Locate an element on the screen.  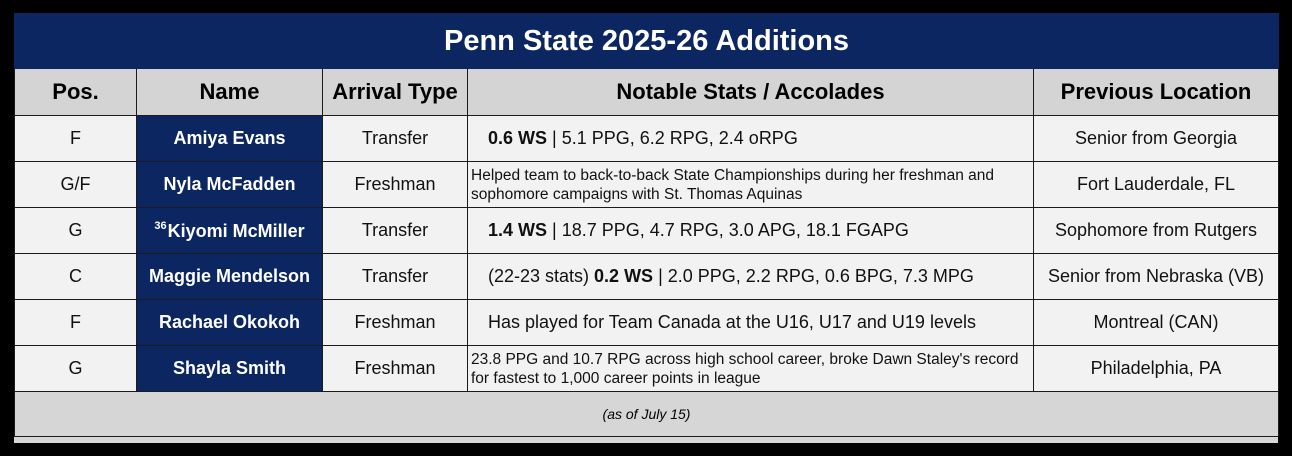
player-name-cell: Maggie Mendelson is located at coordinates (229, 276).